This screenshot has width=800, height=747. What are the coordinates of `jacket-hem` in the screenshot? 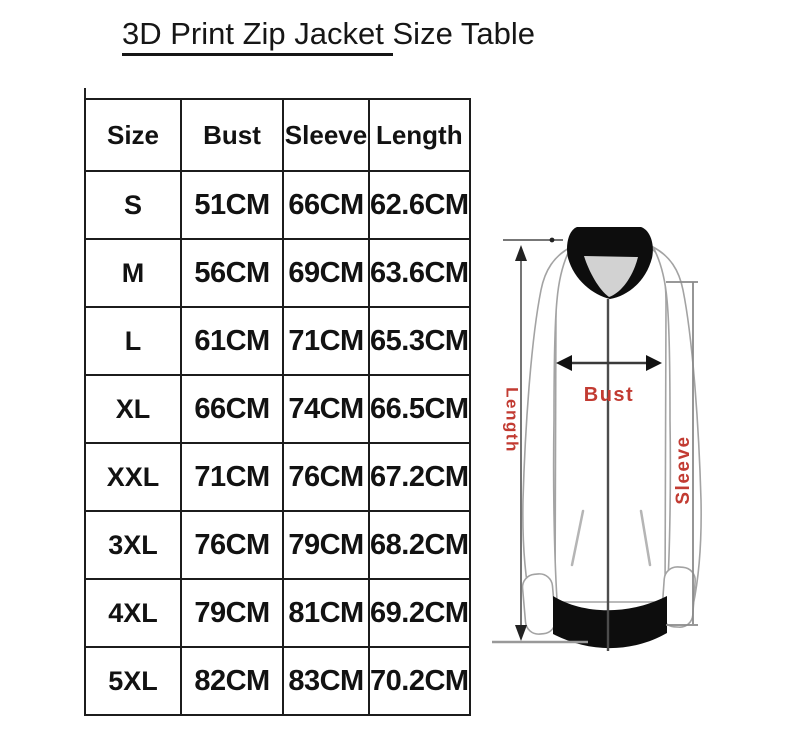 It's located at (610, 622).